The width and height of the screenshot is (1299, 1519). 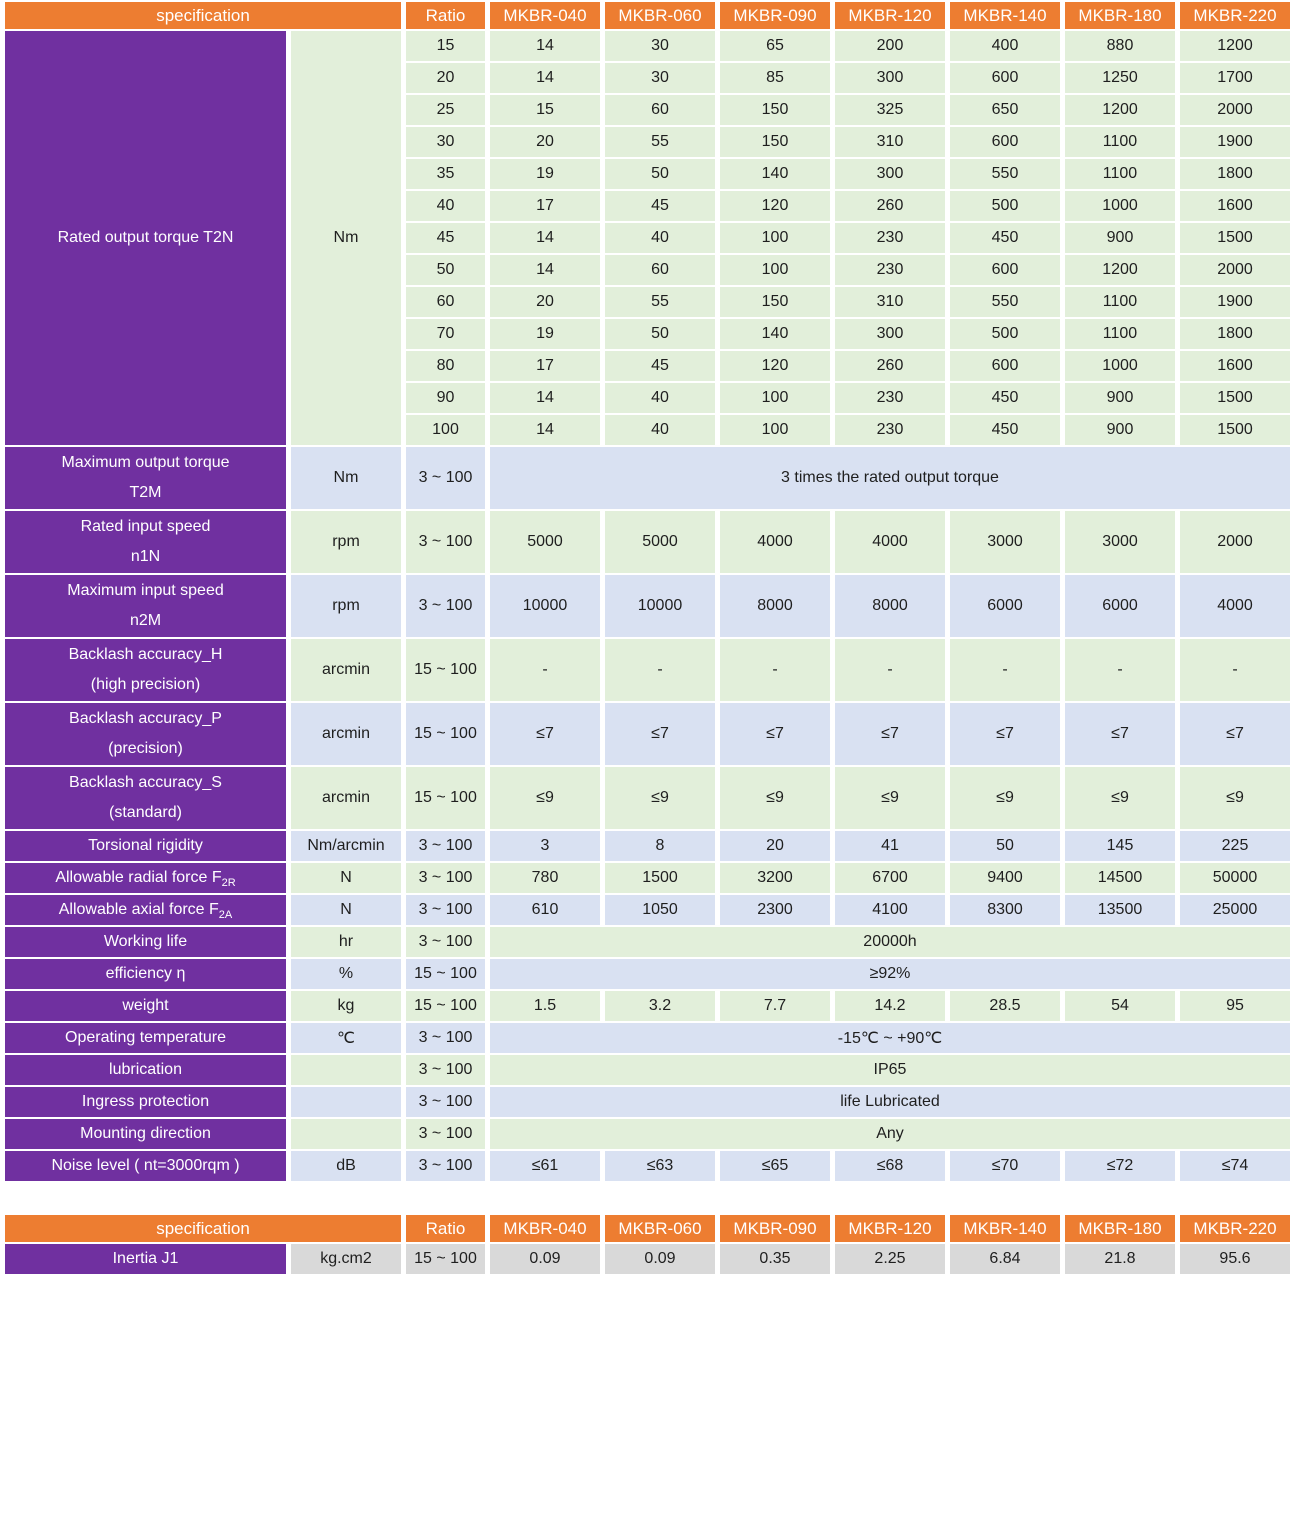 What do you see at coordinates (145, 1259) in the screenshot?
I see `row-label-inertia-j1: Inertia J1` at bounding box center [145, 1259].